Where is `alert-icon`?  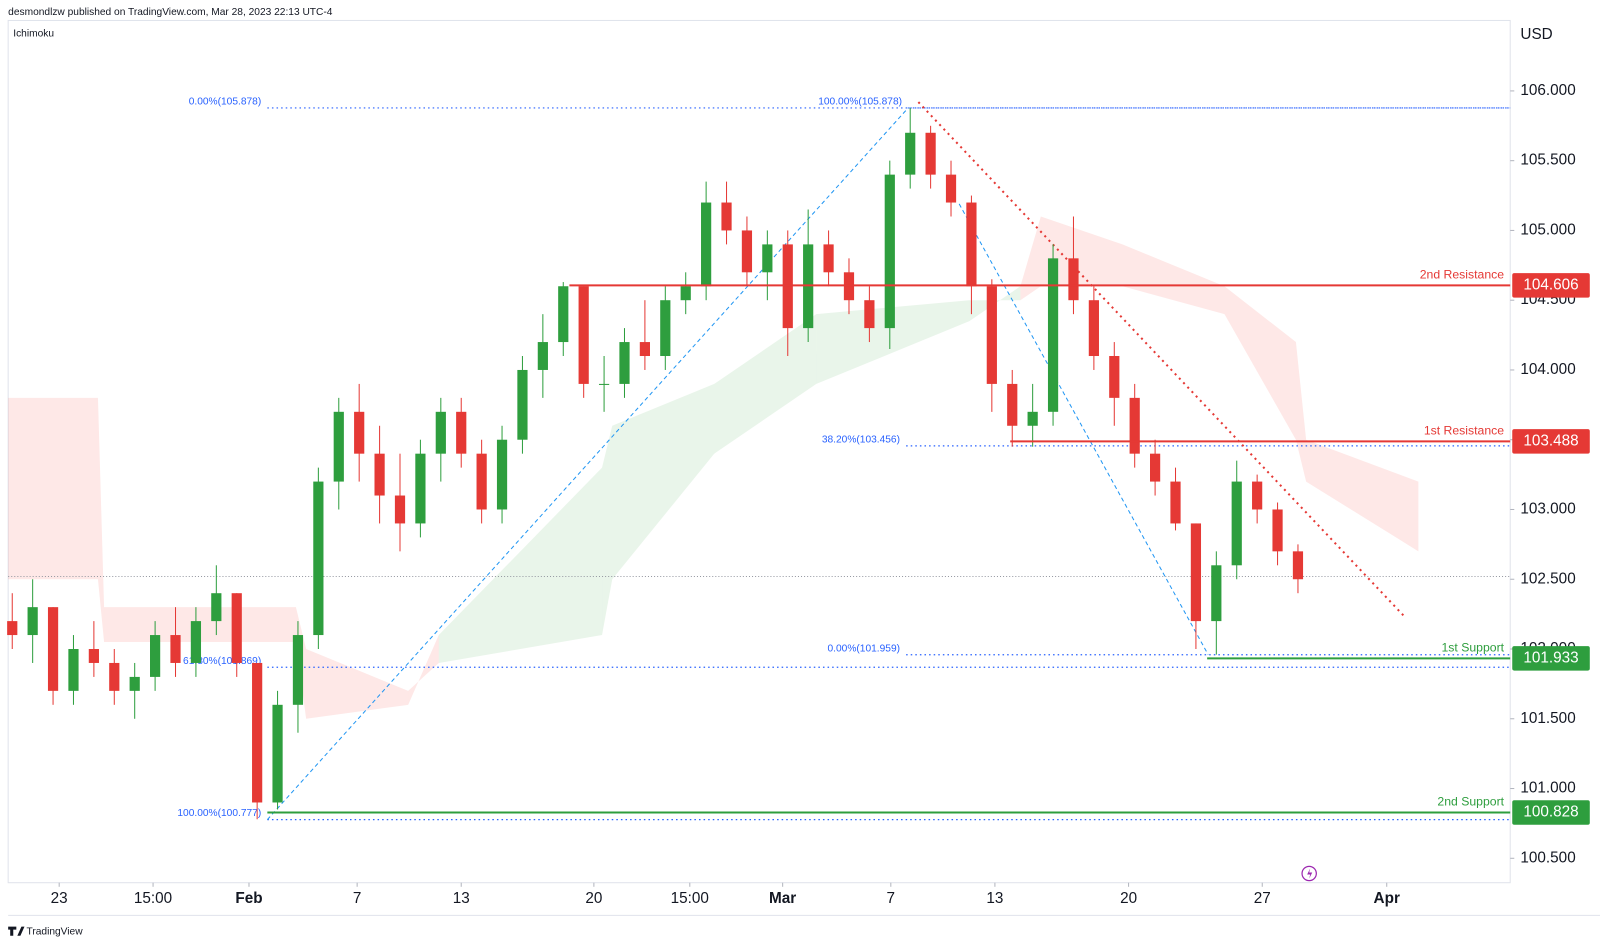 alert-icon is located at coordinates (1309, 873).